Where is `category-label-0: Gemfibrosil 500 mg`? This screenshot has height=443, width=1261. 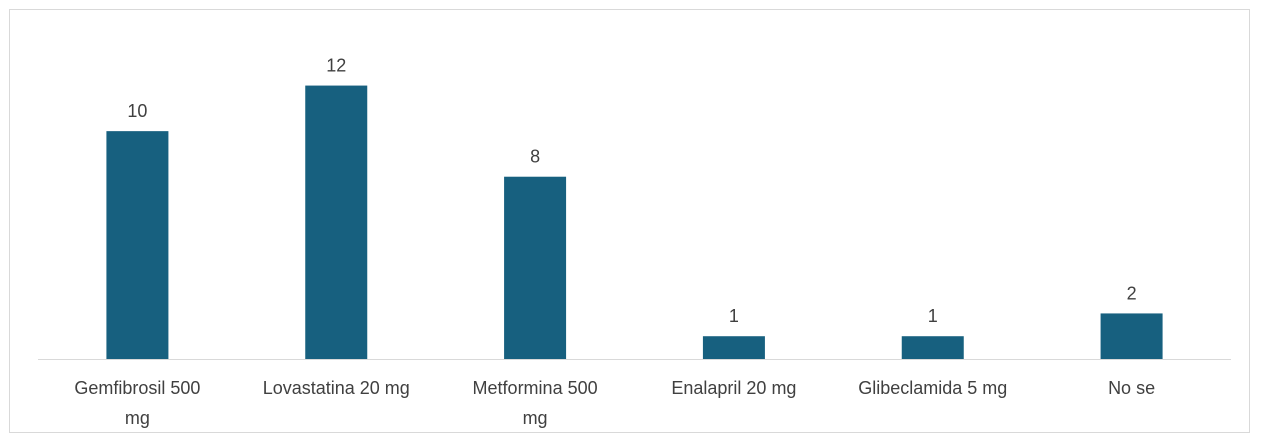 category-label-0: Gemfibrosil 500 mg is located at coordinates (137, 403).